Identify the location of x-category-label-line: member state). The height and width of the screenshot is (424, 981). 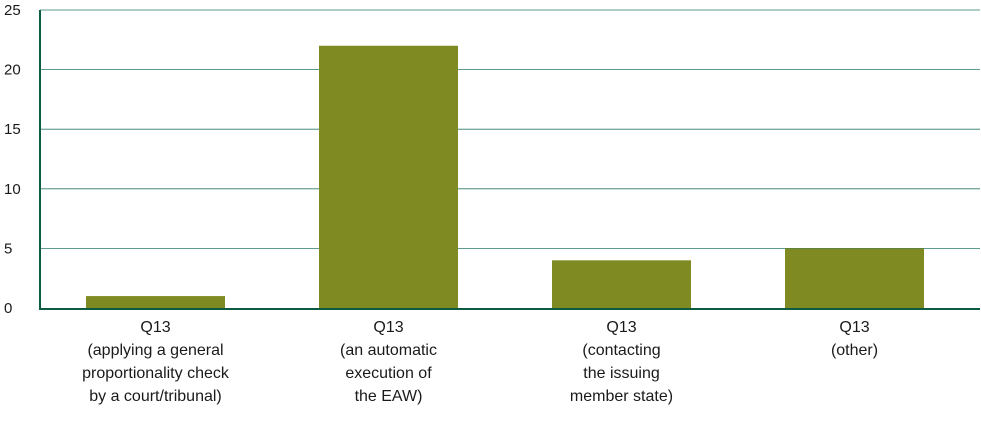
(621, 396).